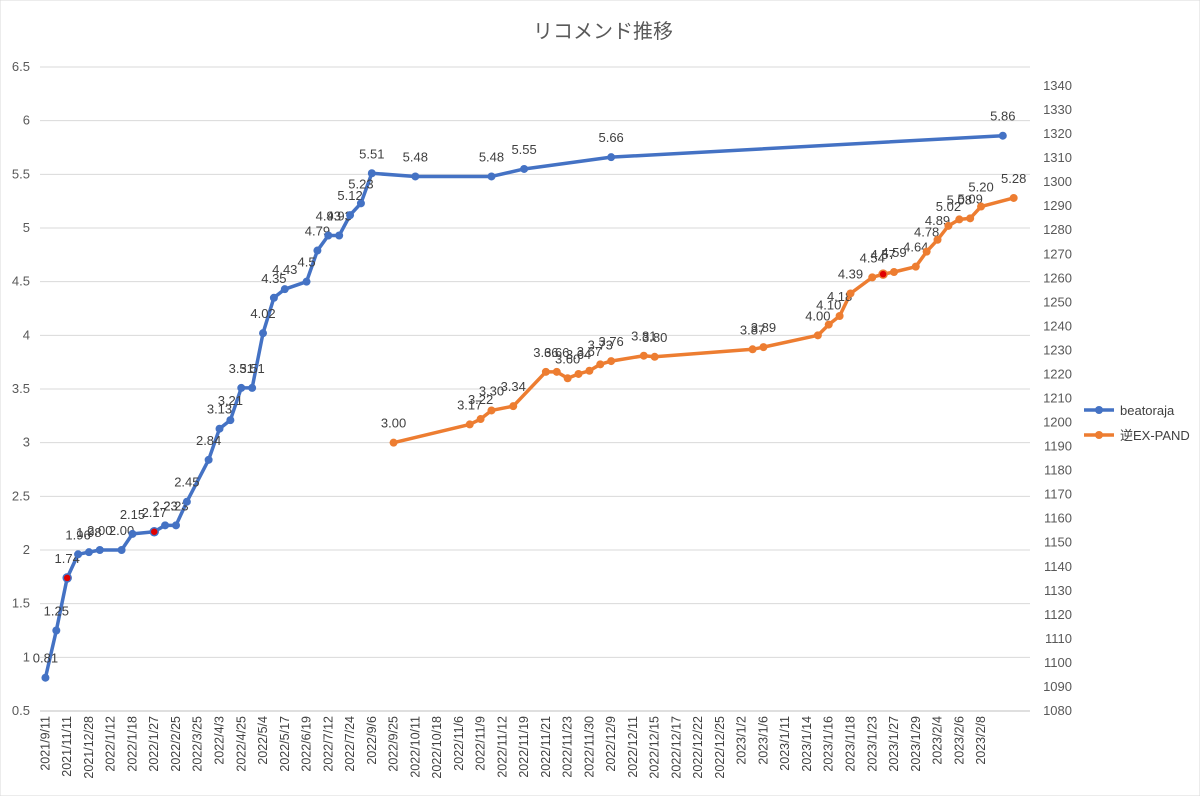 This screenshot has height=796, width=1200. I want to click on data-label: 3.64, so click(578, 354).